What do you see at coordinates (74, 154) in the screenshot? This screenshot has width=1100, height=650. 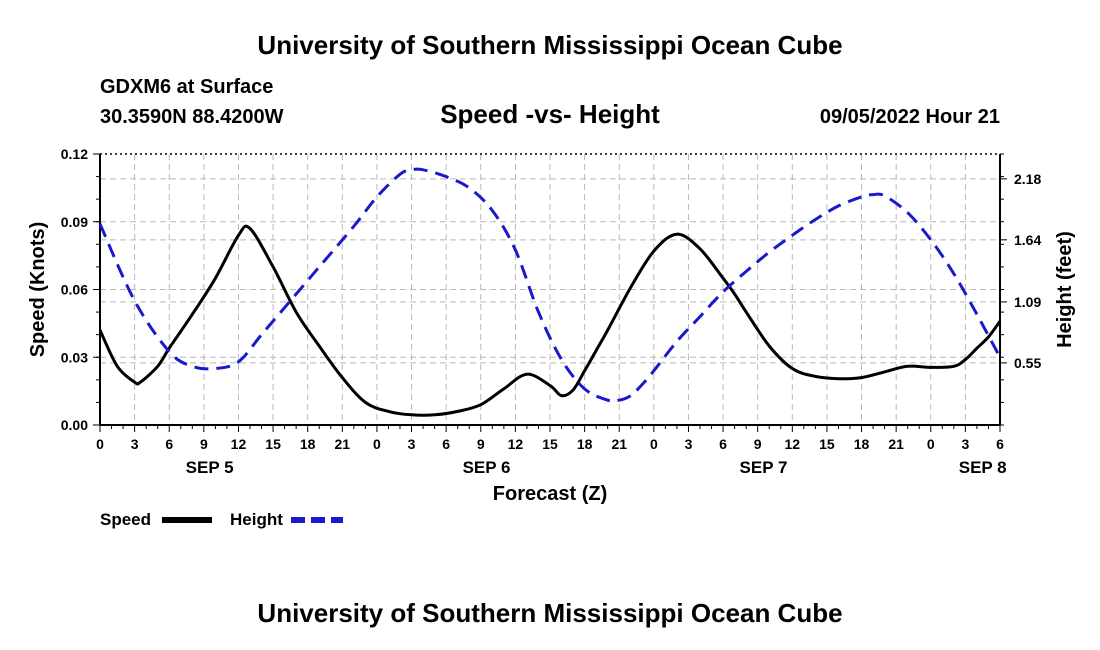 I see `y-tick-label: 0.12` at bounding box center [74, 154].